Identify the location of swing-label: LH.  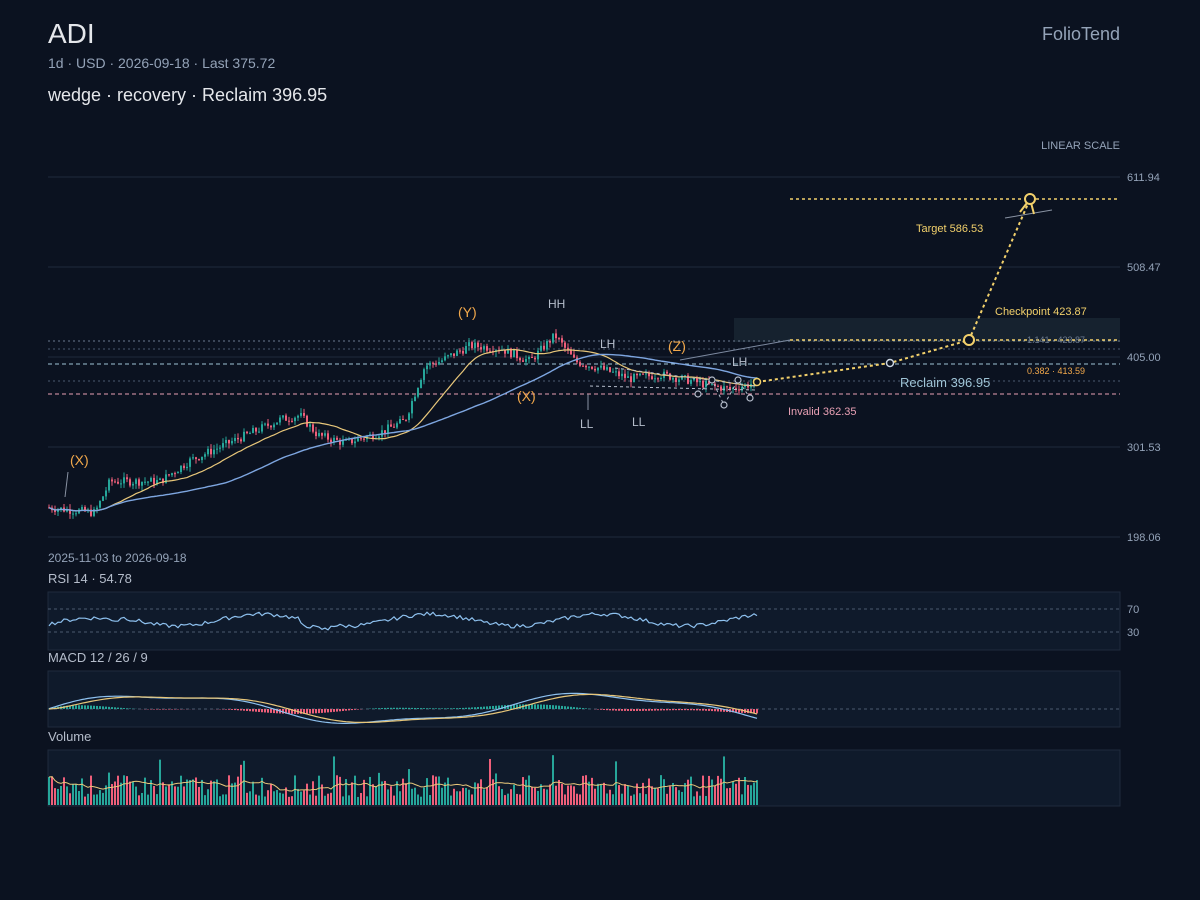
(607, 344).